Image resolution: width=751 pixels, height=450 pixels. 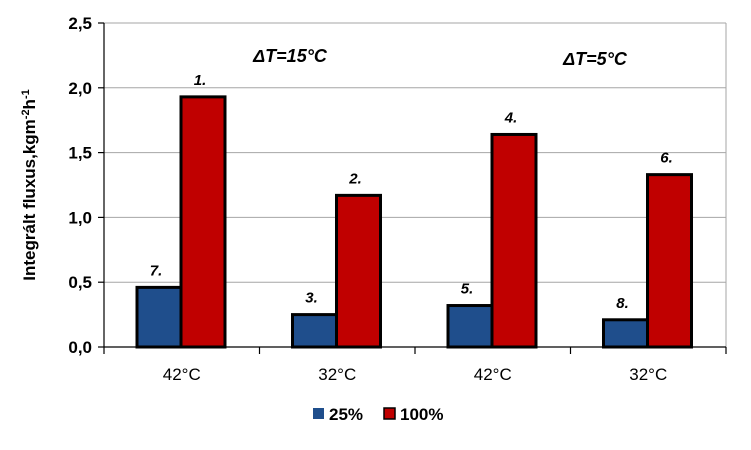 I want to click on y-axis-label-part: Integrált fluxus,kgm, so click(x=29, y=200).